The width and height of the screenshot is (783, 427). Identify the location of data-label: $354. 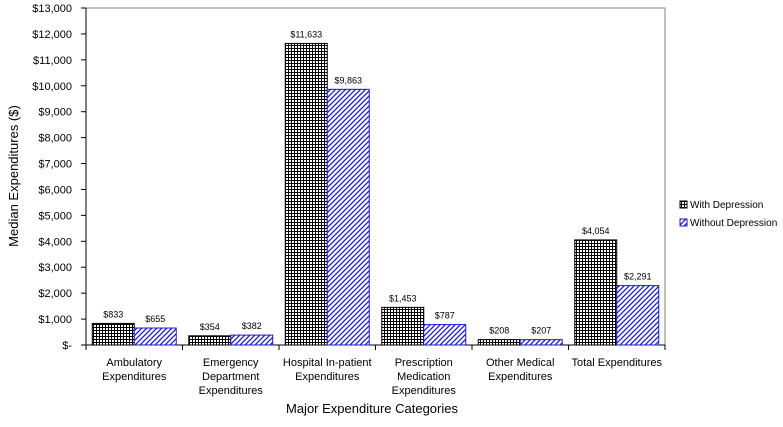
(210, 327).